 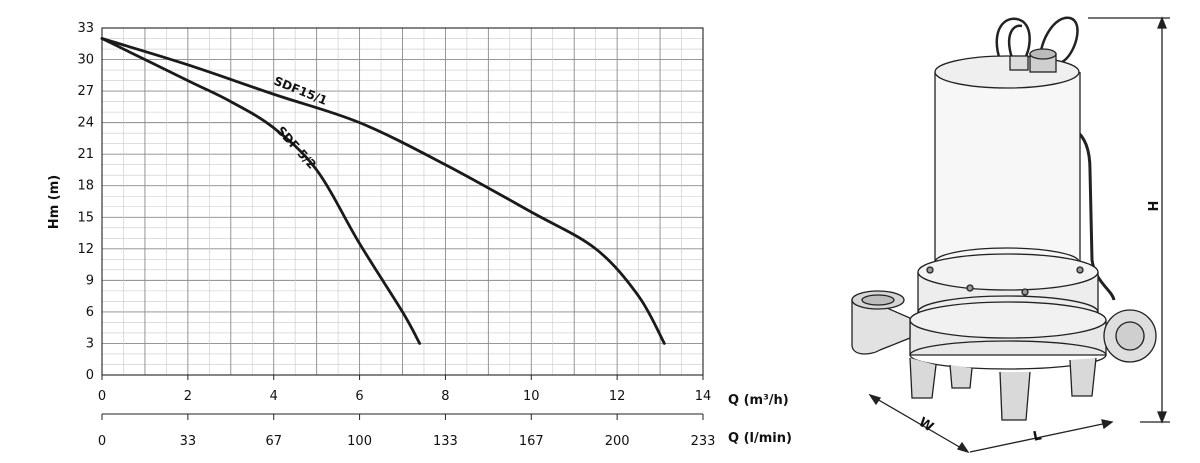 I want to click on motor-housing, so click(x=1007, y=167).